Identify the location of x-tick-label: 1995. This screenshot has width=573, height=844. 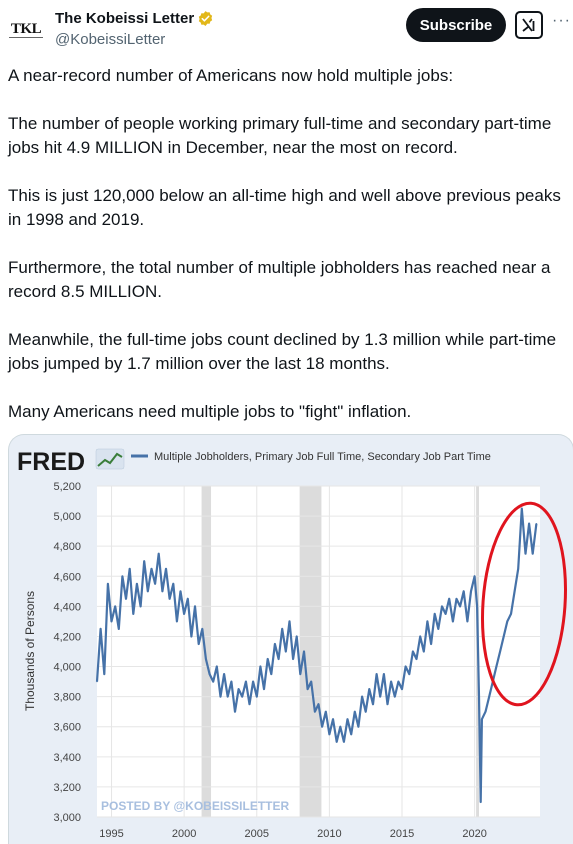
(111, 834).